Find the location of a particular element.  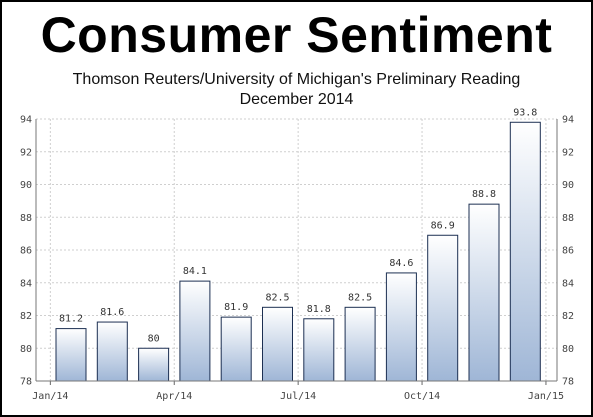

chart-title: Consumer Sentiment is located at coordinates (296, 35).